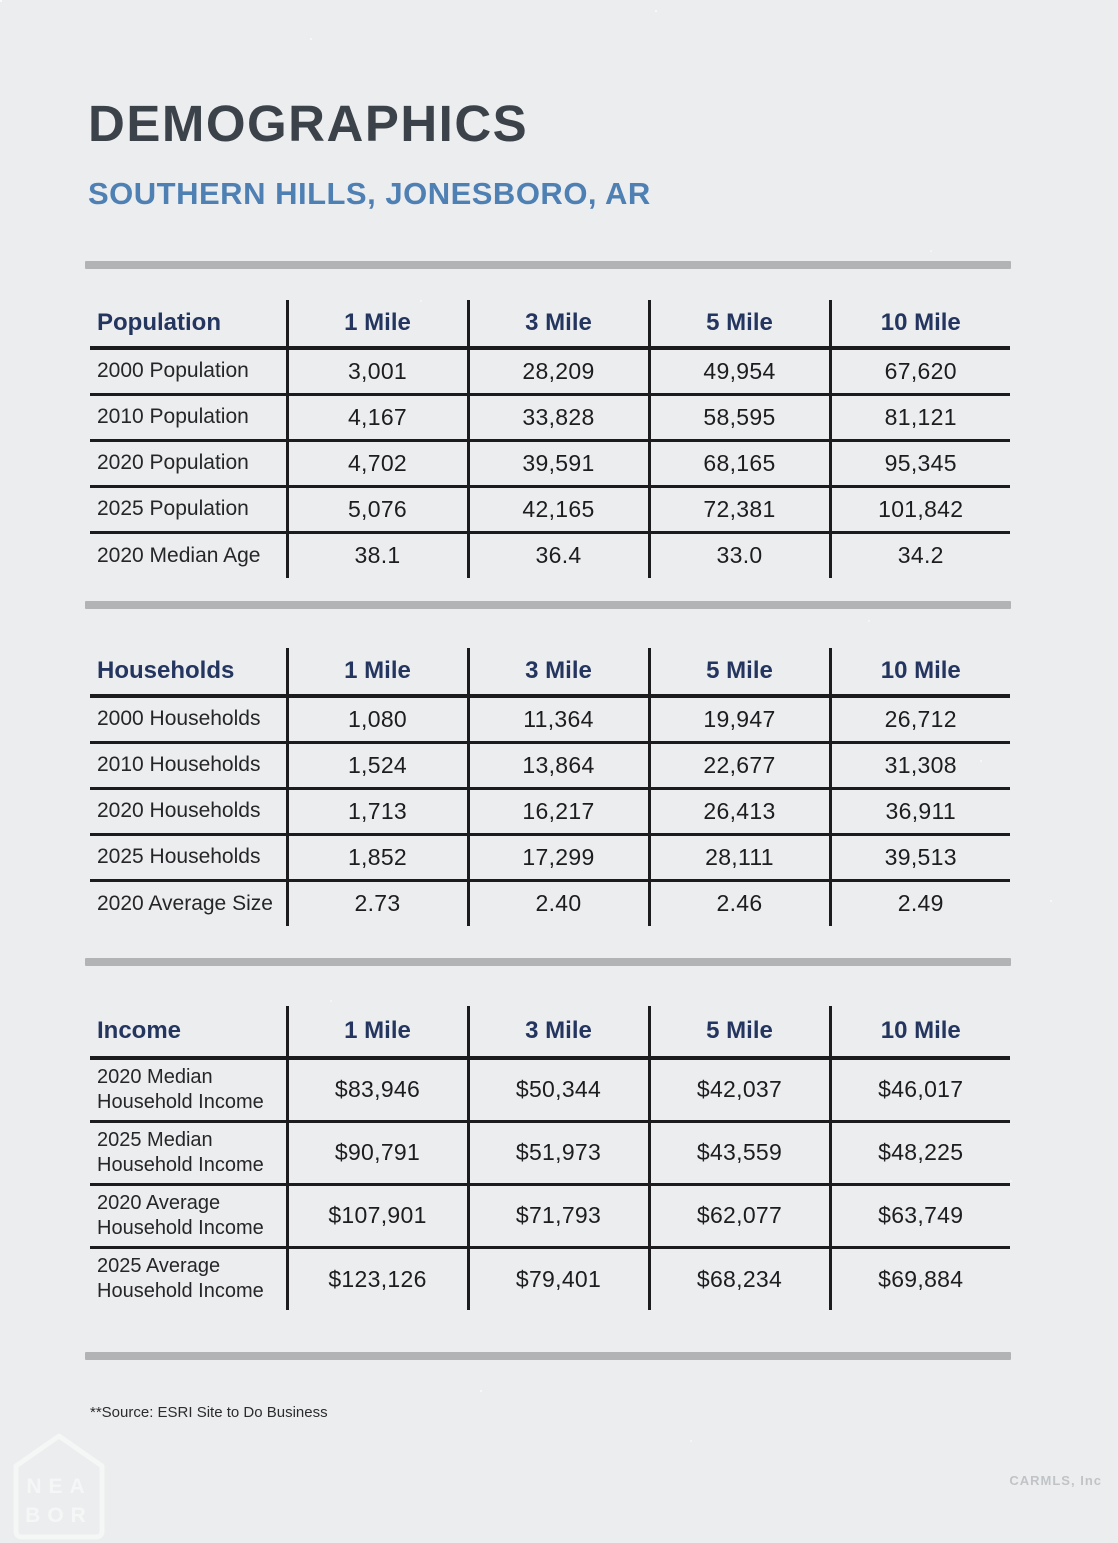  What do you see at coordinates (1055, 1480) in the screenshot?
I see `mls-watermark-text: CARMLS, Inc` at bounding box center [1055, 1480].